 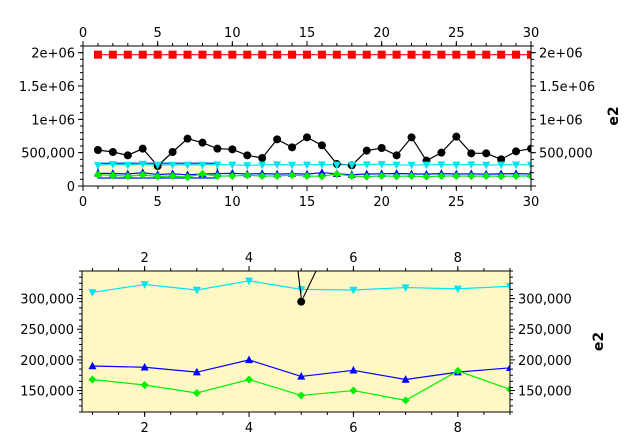 I want to click on callout-line-left, so click(x=299, y=284).